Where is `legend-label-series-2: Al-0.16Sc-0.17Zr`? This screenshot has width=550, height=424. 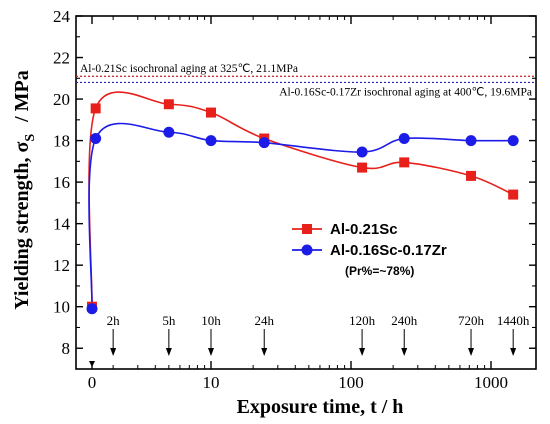 legend-label-series-2: Al-0.16Sc-0.17Zr is located at coordinates (388, 250).